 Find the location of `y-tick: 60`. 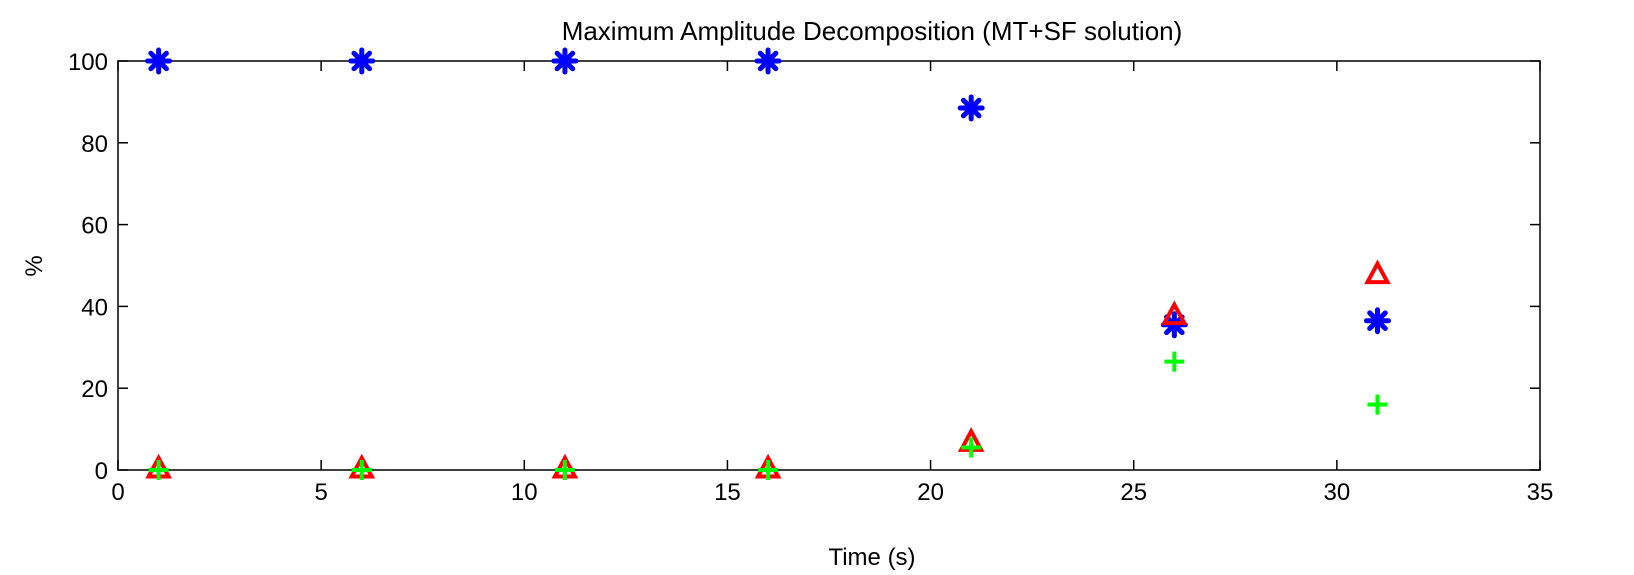

y-tick: 60 is located at coordinates (810, 226).